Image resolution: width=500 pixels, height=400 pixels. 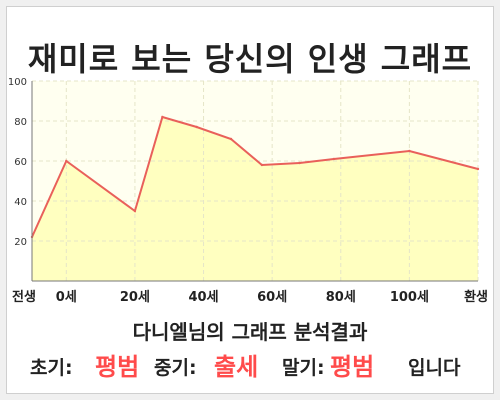 What do you see at coordinates (20, 202) in the screenshot?
I see `y-tick-label: 40` at bounding box center [20, 202].